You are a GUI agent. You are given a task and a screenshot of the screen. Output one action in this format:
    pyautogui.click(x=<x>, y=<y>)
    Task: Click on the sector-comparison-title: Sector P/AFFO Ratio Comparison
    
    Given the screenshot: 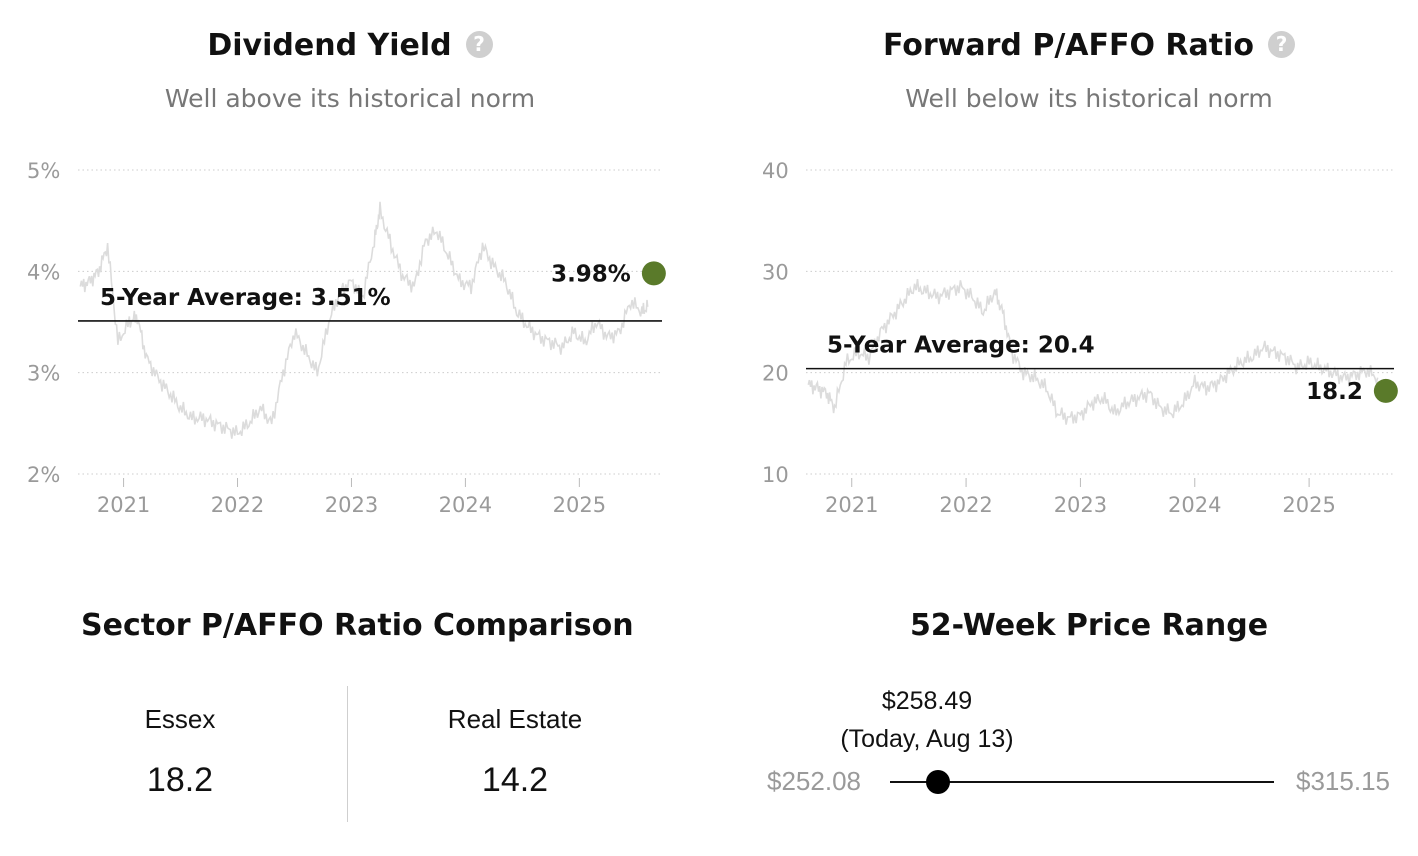 What is the action you would take?
    pyautogui.click(x=357, y=625)
    